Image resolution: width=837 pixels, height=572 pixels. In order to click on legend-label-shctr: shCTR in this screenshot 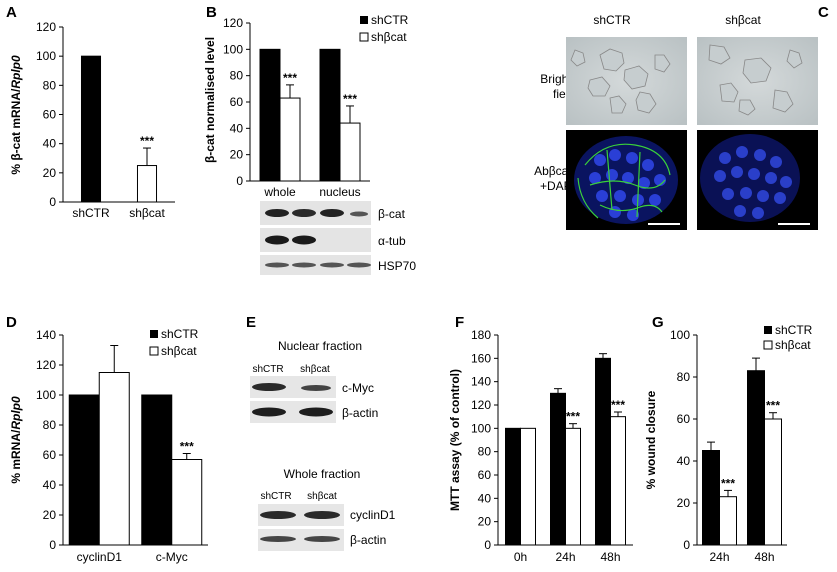, I will do `click(794, 330)`.